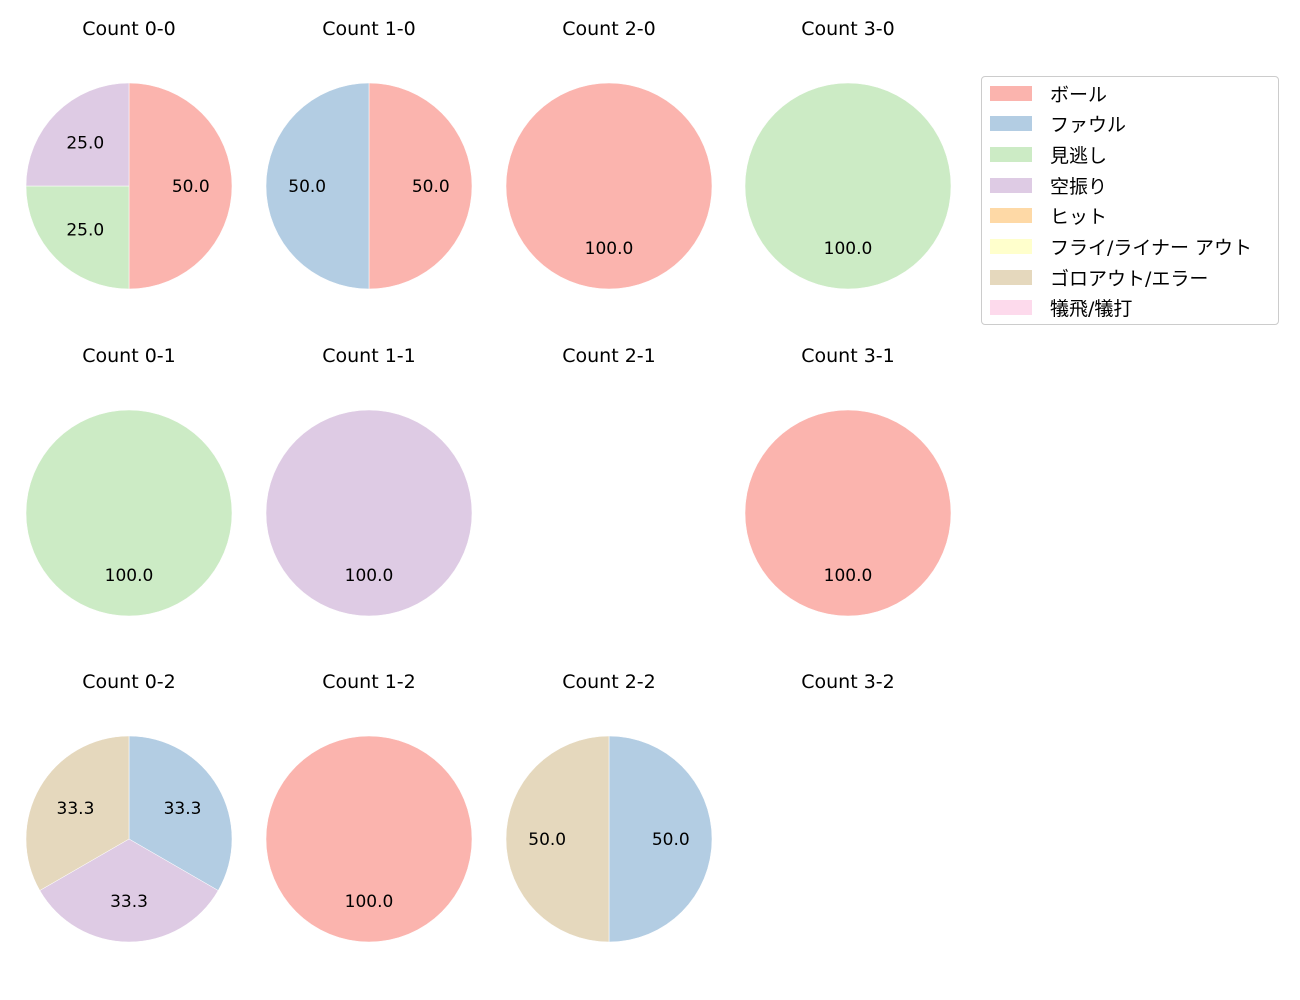 This screenshot has width=1300, height=1000. What do you see at coordinates (129, 356) in the screenshot?
I see `chart-title: Count 0-1` at bounding box center [129, 356].